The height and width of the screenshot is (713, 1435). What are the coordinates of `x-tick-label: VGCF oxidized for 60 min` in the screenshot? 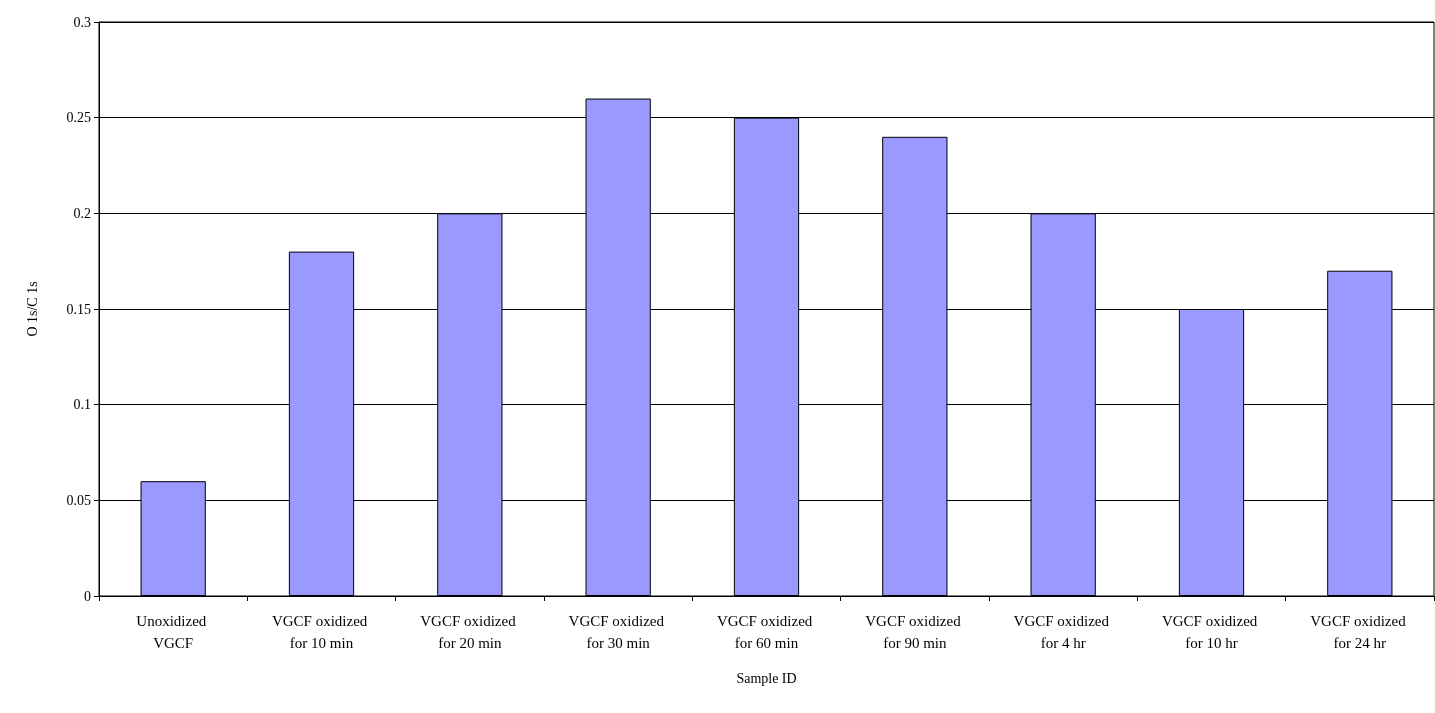 It's located at (766, 632).